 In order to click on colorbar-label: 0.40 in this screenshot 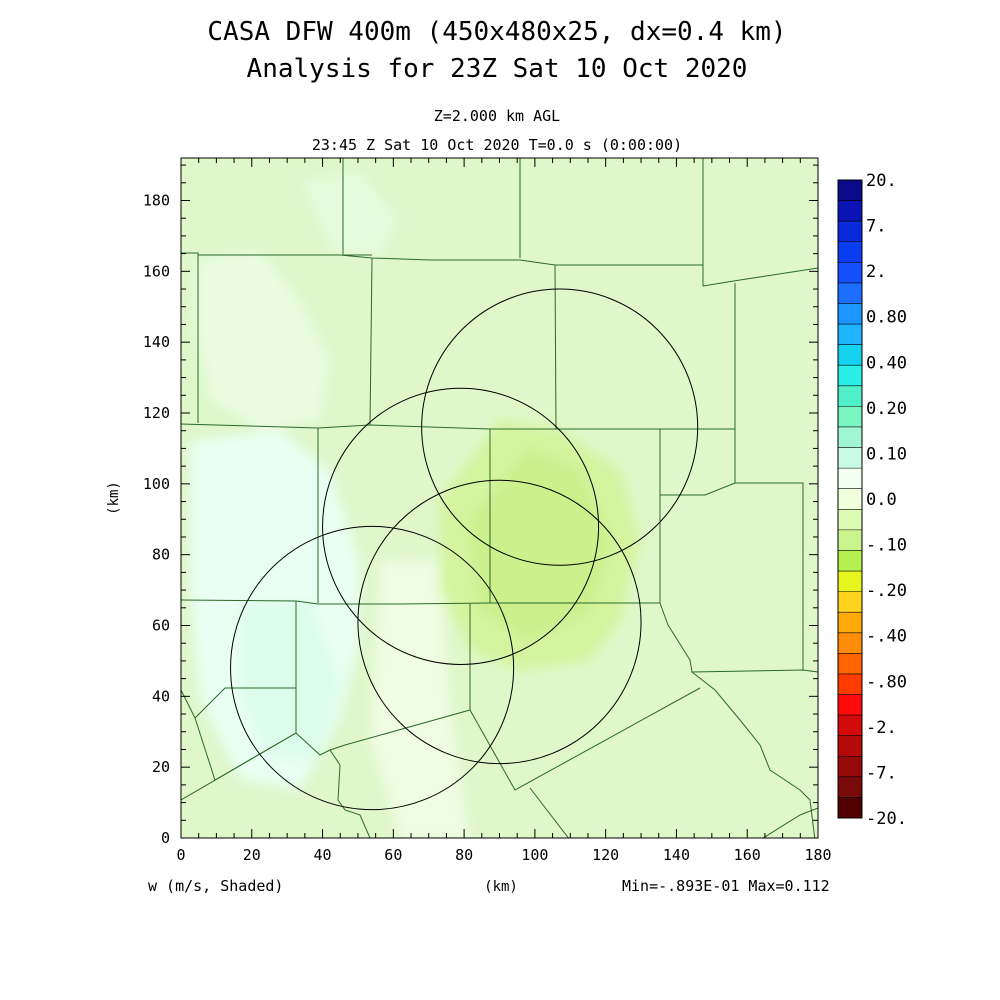, I will do `click(886, 363)`.